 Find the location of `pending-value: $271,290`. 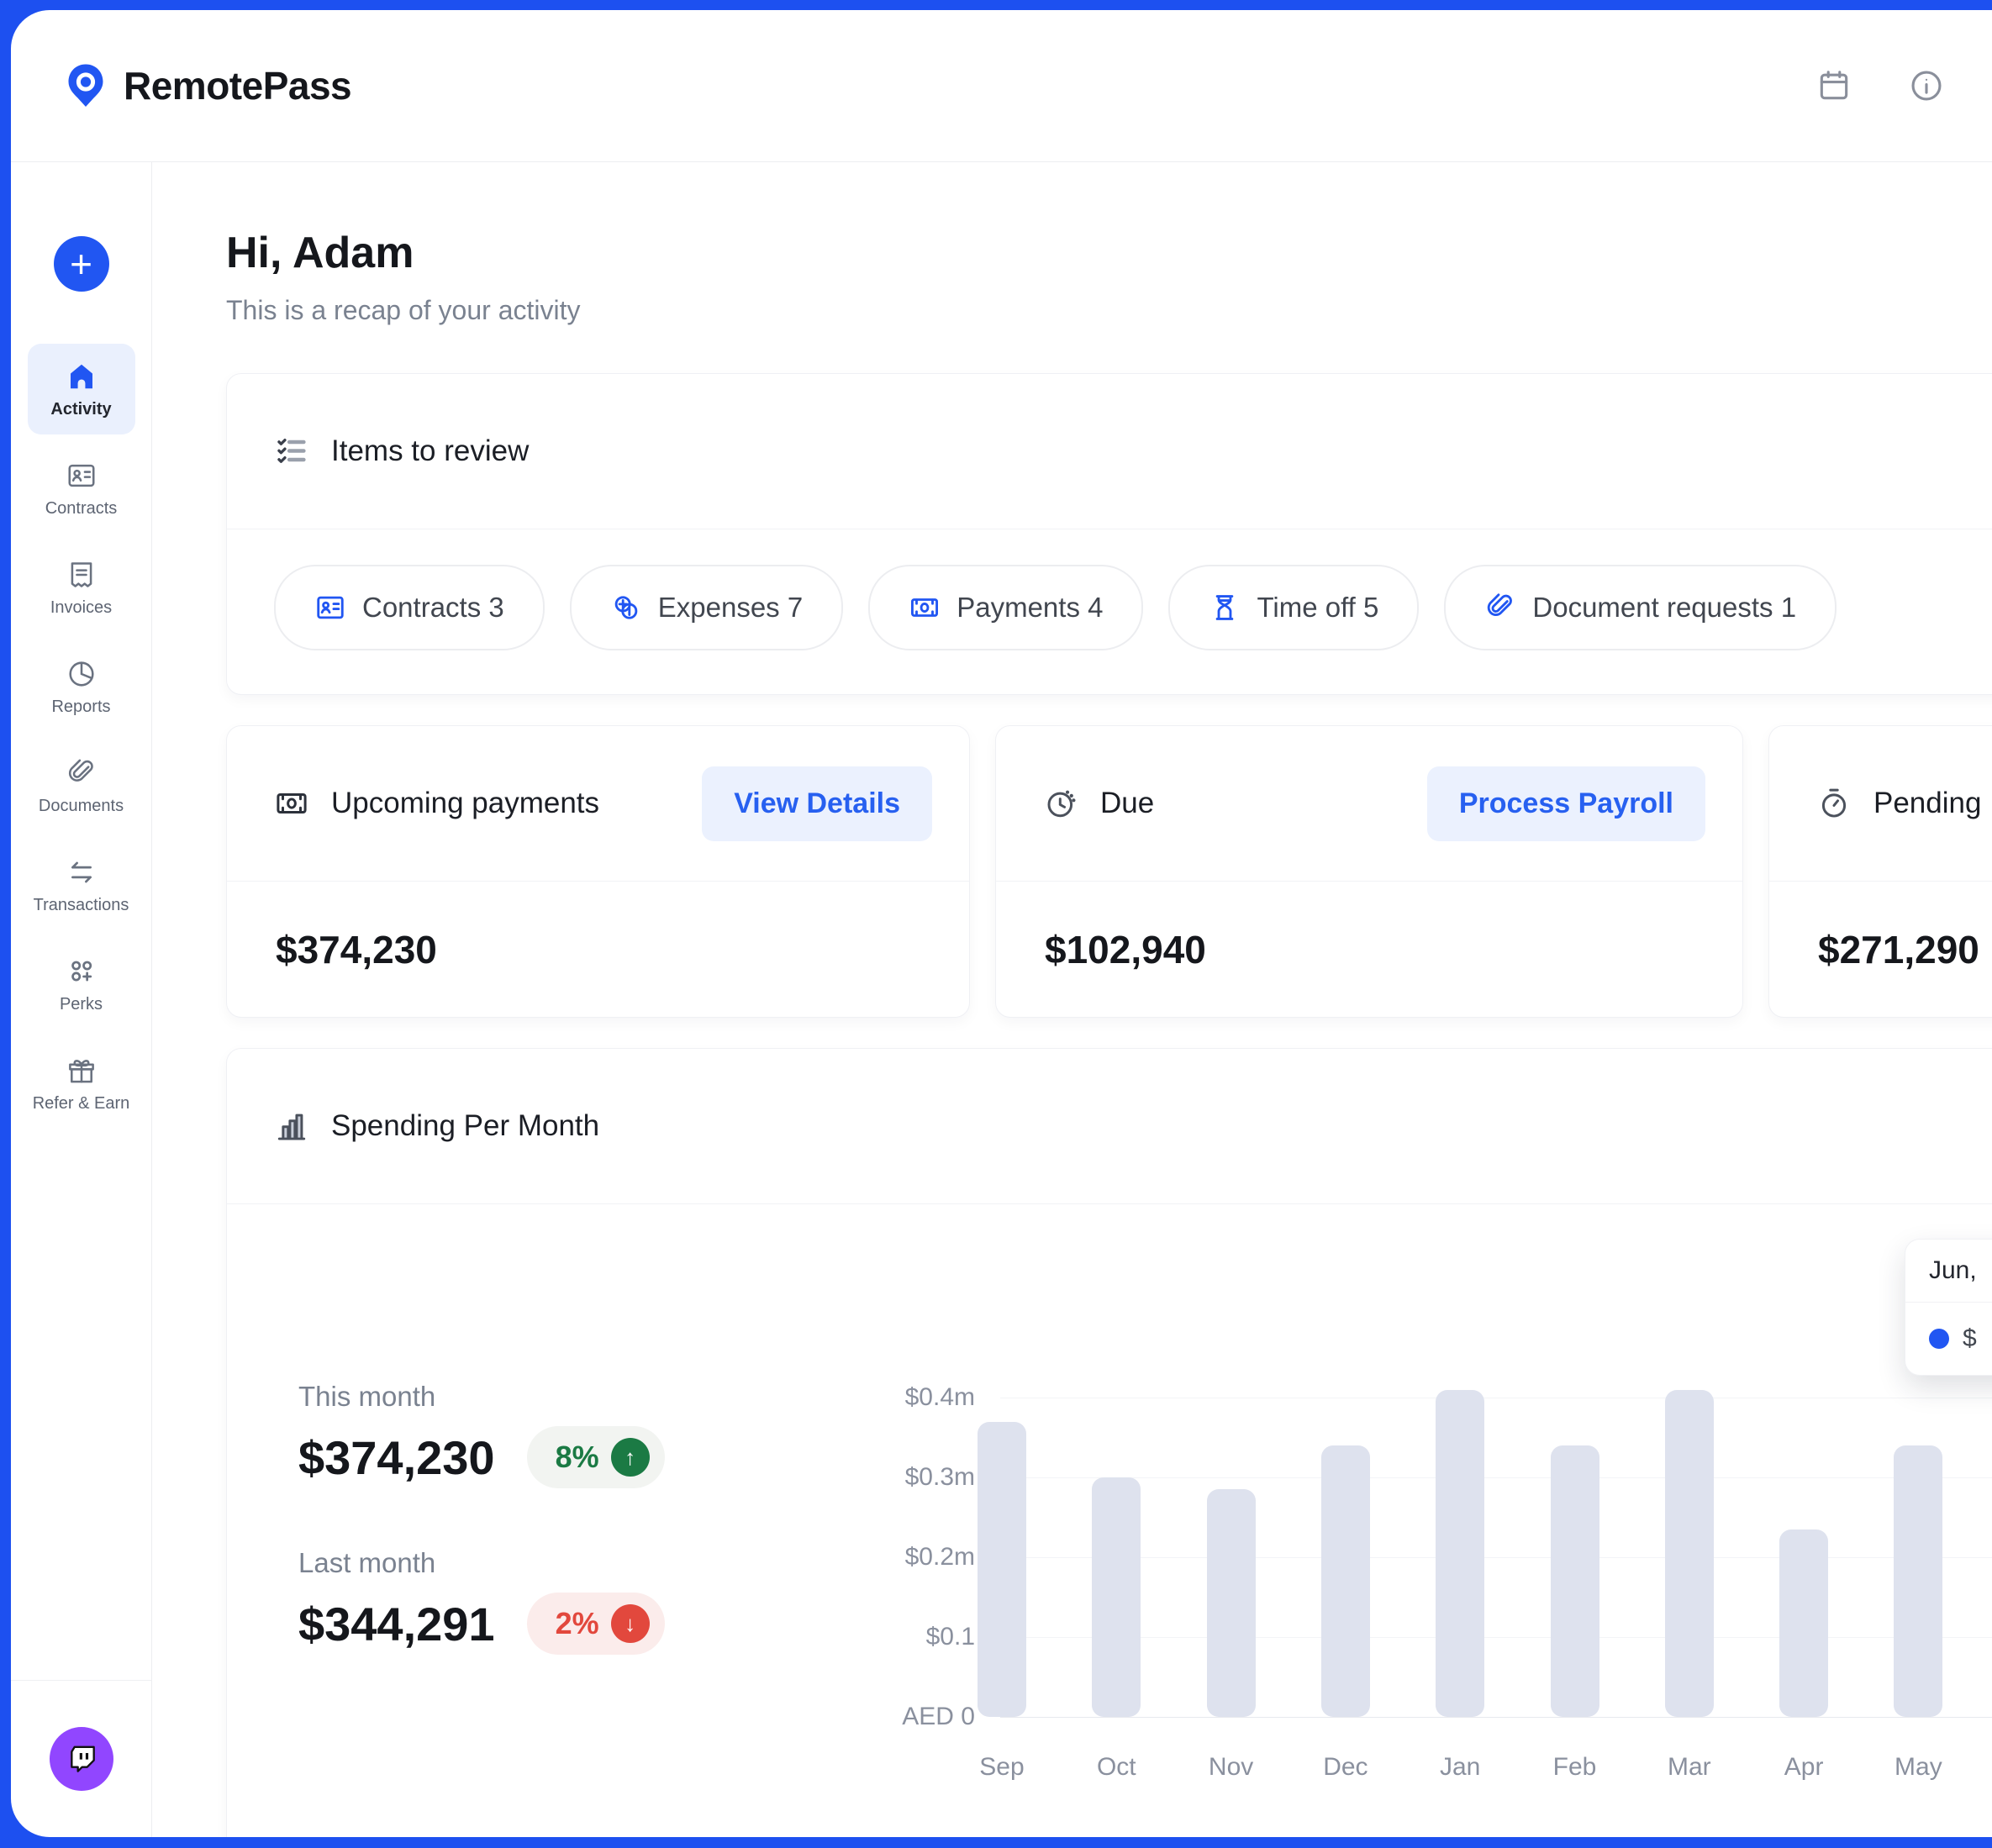

pending-value: $271,290 is located at coordinates (1899, 949).